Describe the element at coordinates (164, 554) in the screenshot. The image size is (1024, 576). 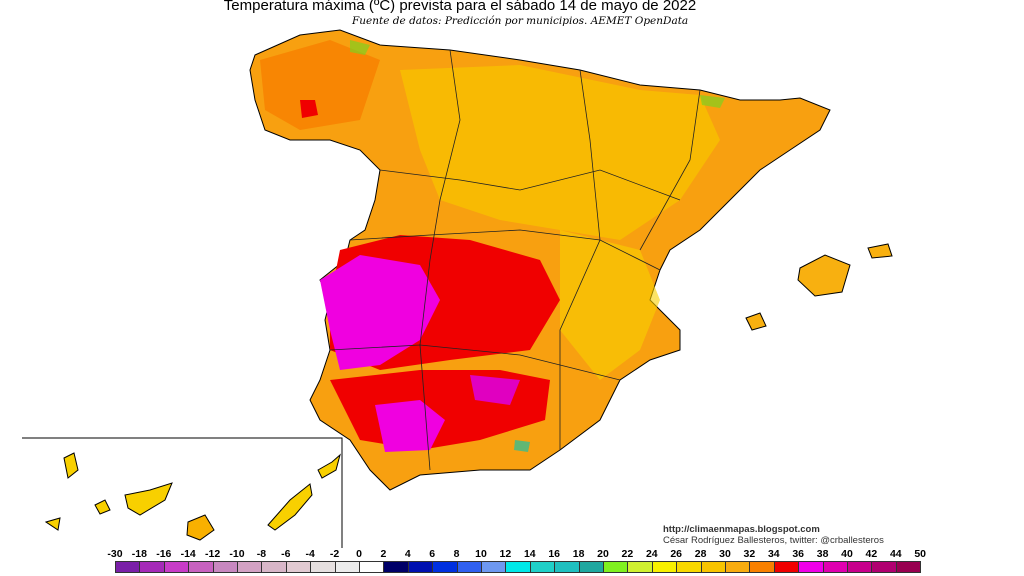
I see `legend-label: -16` at that location.